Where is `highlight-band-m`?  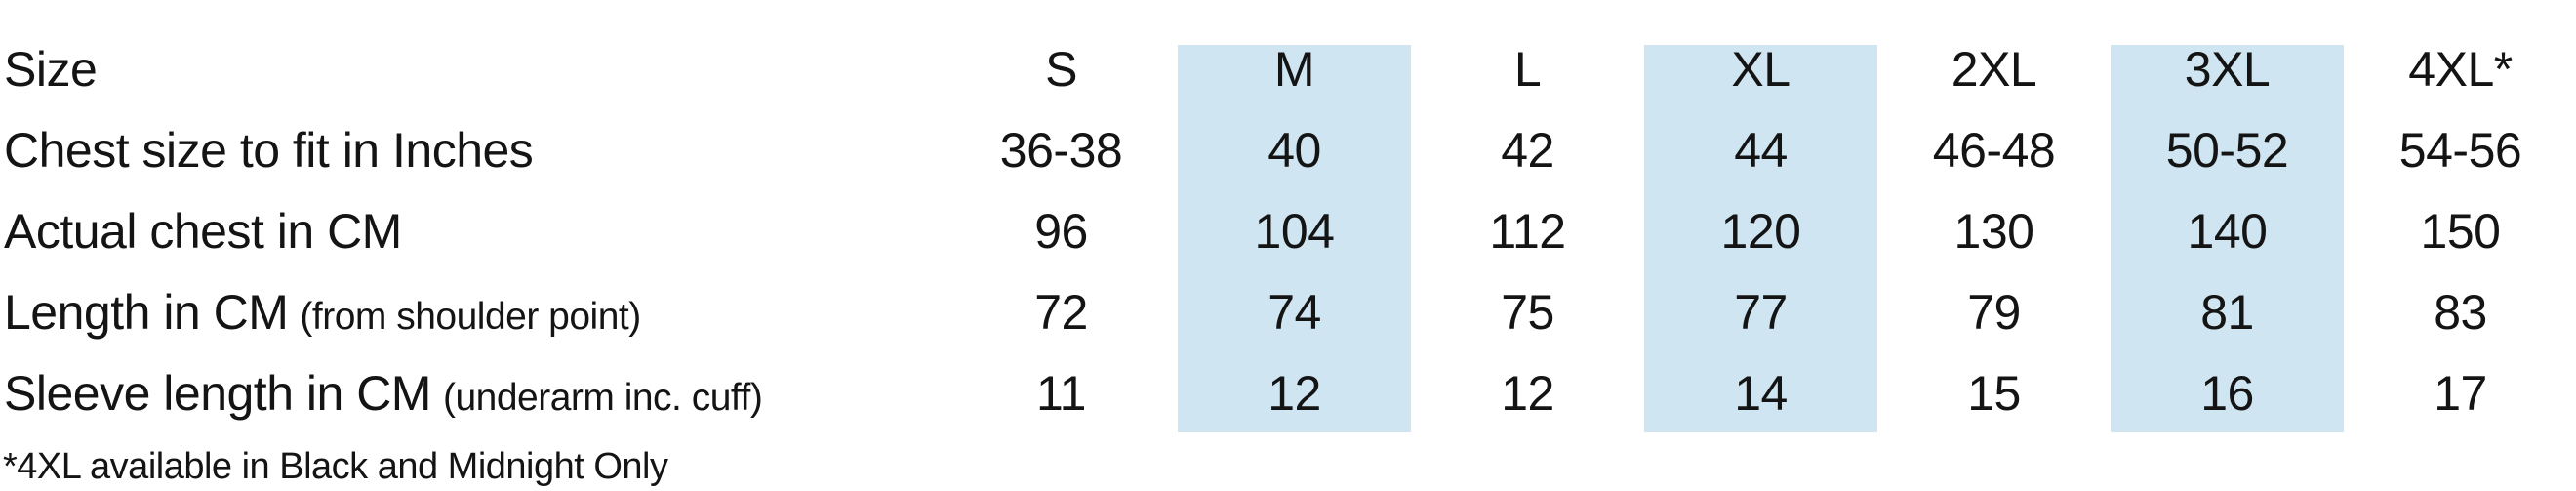
highlight-band-m is located at coordinates (1294, 238).